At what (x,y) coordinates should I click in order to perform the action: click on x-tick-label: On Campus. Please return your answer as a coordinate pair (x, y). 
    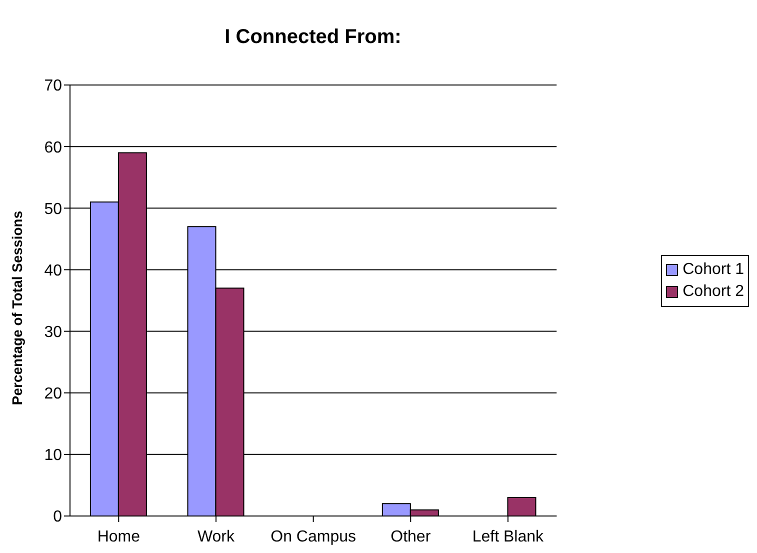
    Looking at the image, I should click on (313, 537).